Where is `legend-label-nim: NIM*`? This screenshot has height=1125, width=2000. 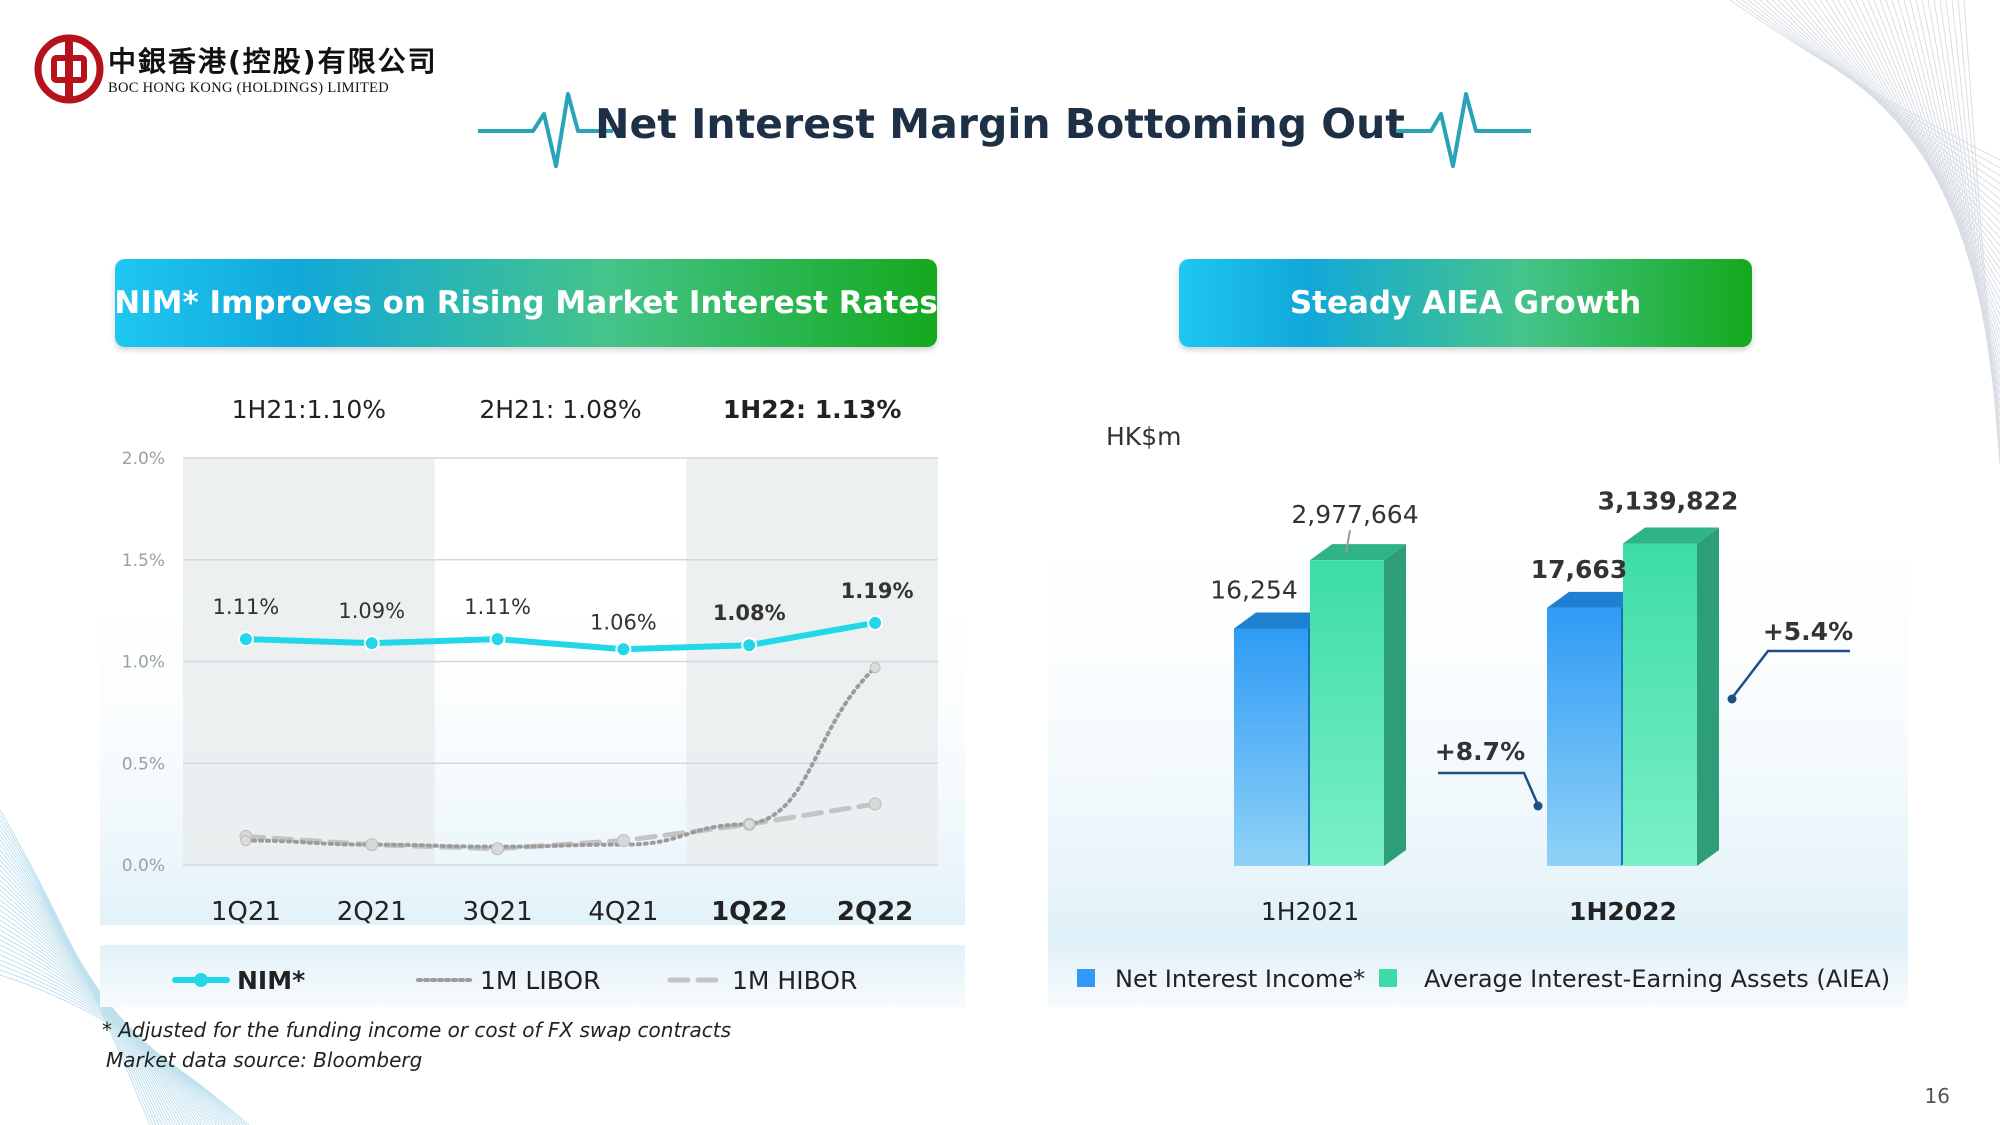 legend-label-nim: NIM* is located at coordinates (271, 980).